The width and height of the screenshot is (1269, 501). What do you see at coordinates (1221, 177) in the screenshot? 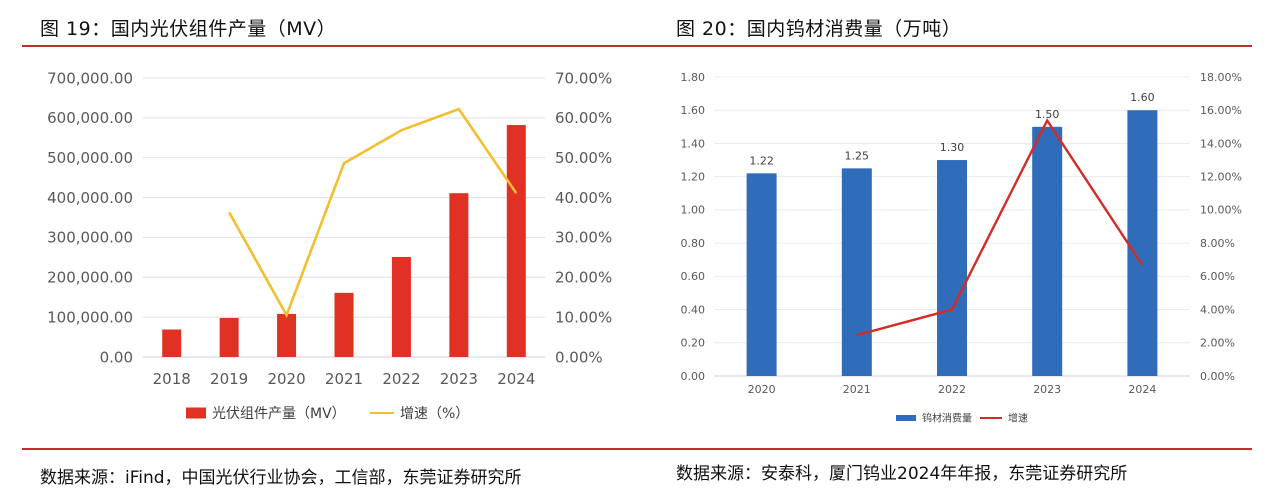
I see `y2-tick-label: 12.00%` at bounding box center [1221, 177].